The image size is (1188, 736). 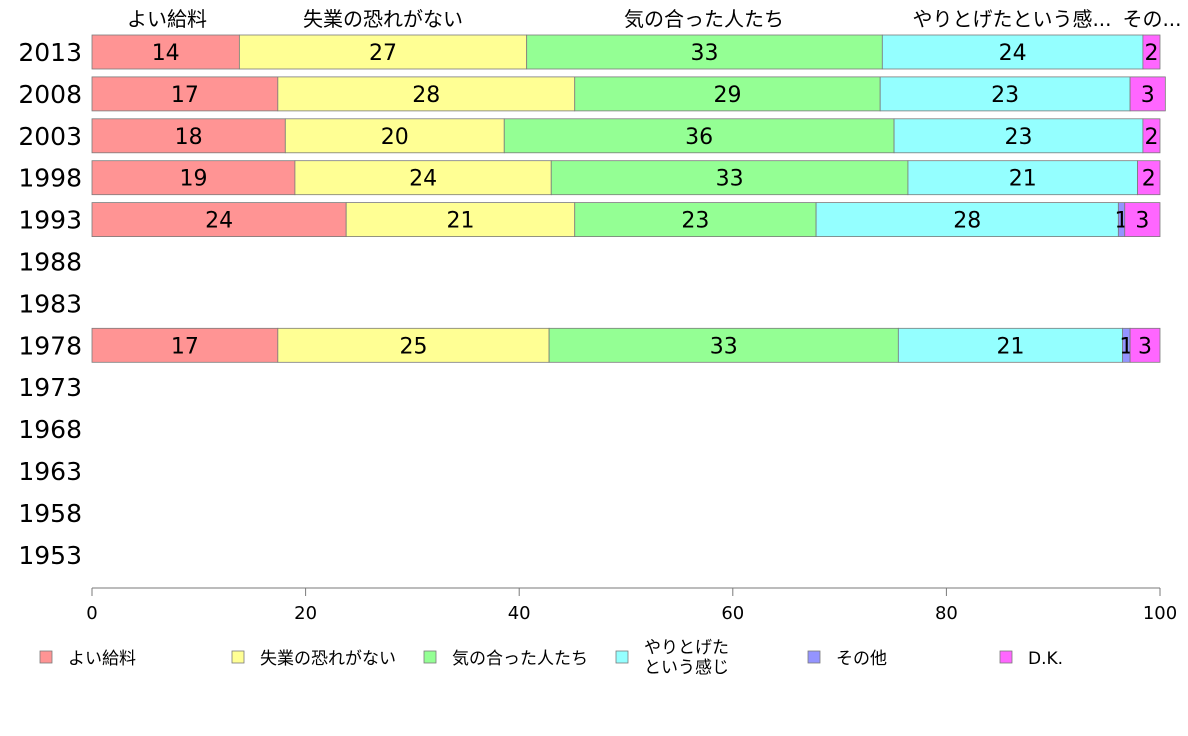 What do you see at coordinates (50, 345) in the screenshot?
I see `year-label: 1978` at bounding box center [50, 345].